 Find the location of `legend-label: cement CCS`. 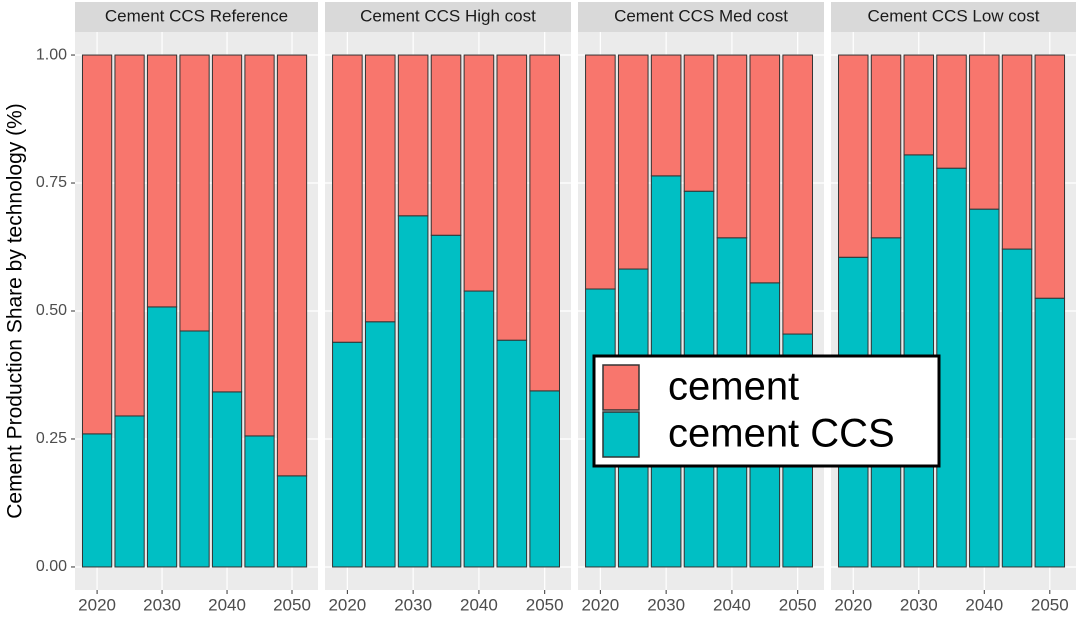

legend-label: cement CCS is located at coordinates (781, 434).